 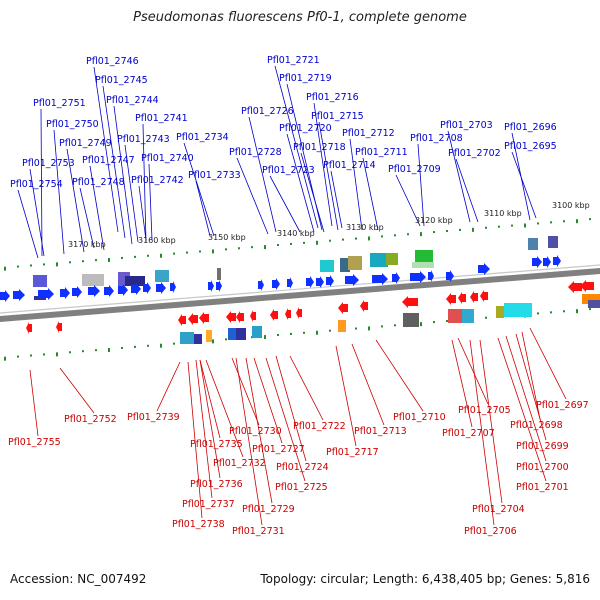 I want to click on accession-text: Accession: NC_007492, so click(x=78, y=579).